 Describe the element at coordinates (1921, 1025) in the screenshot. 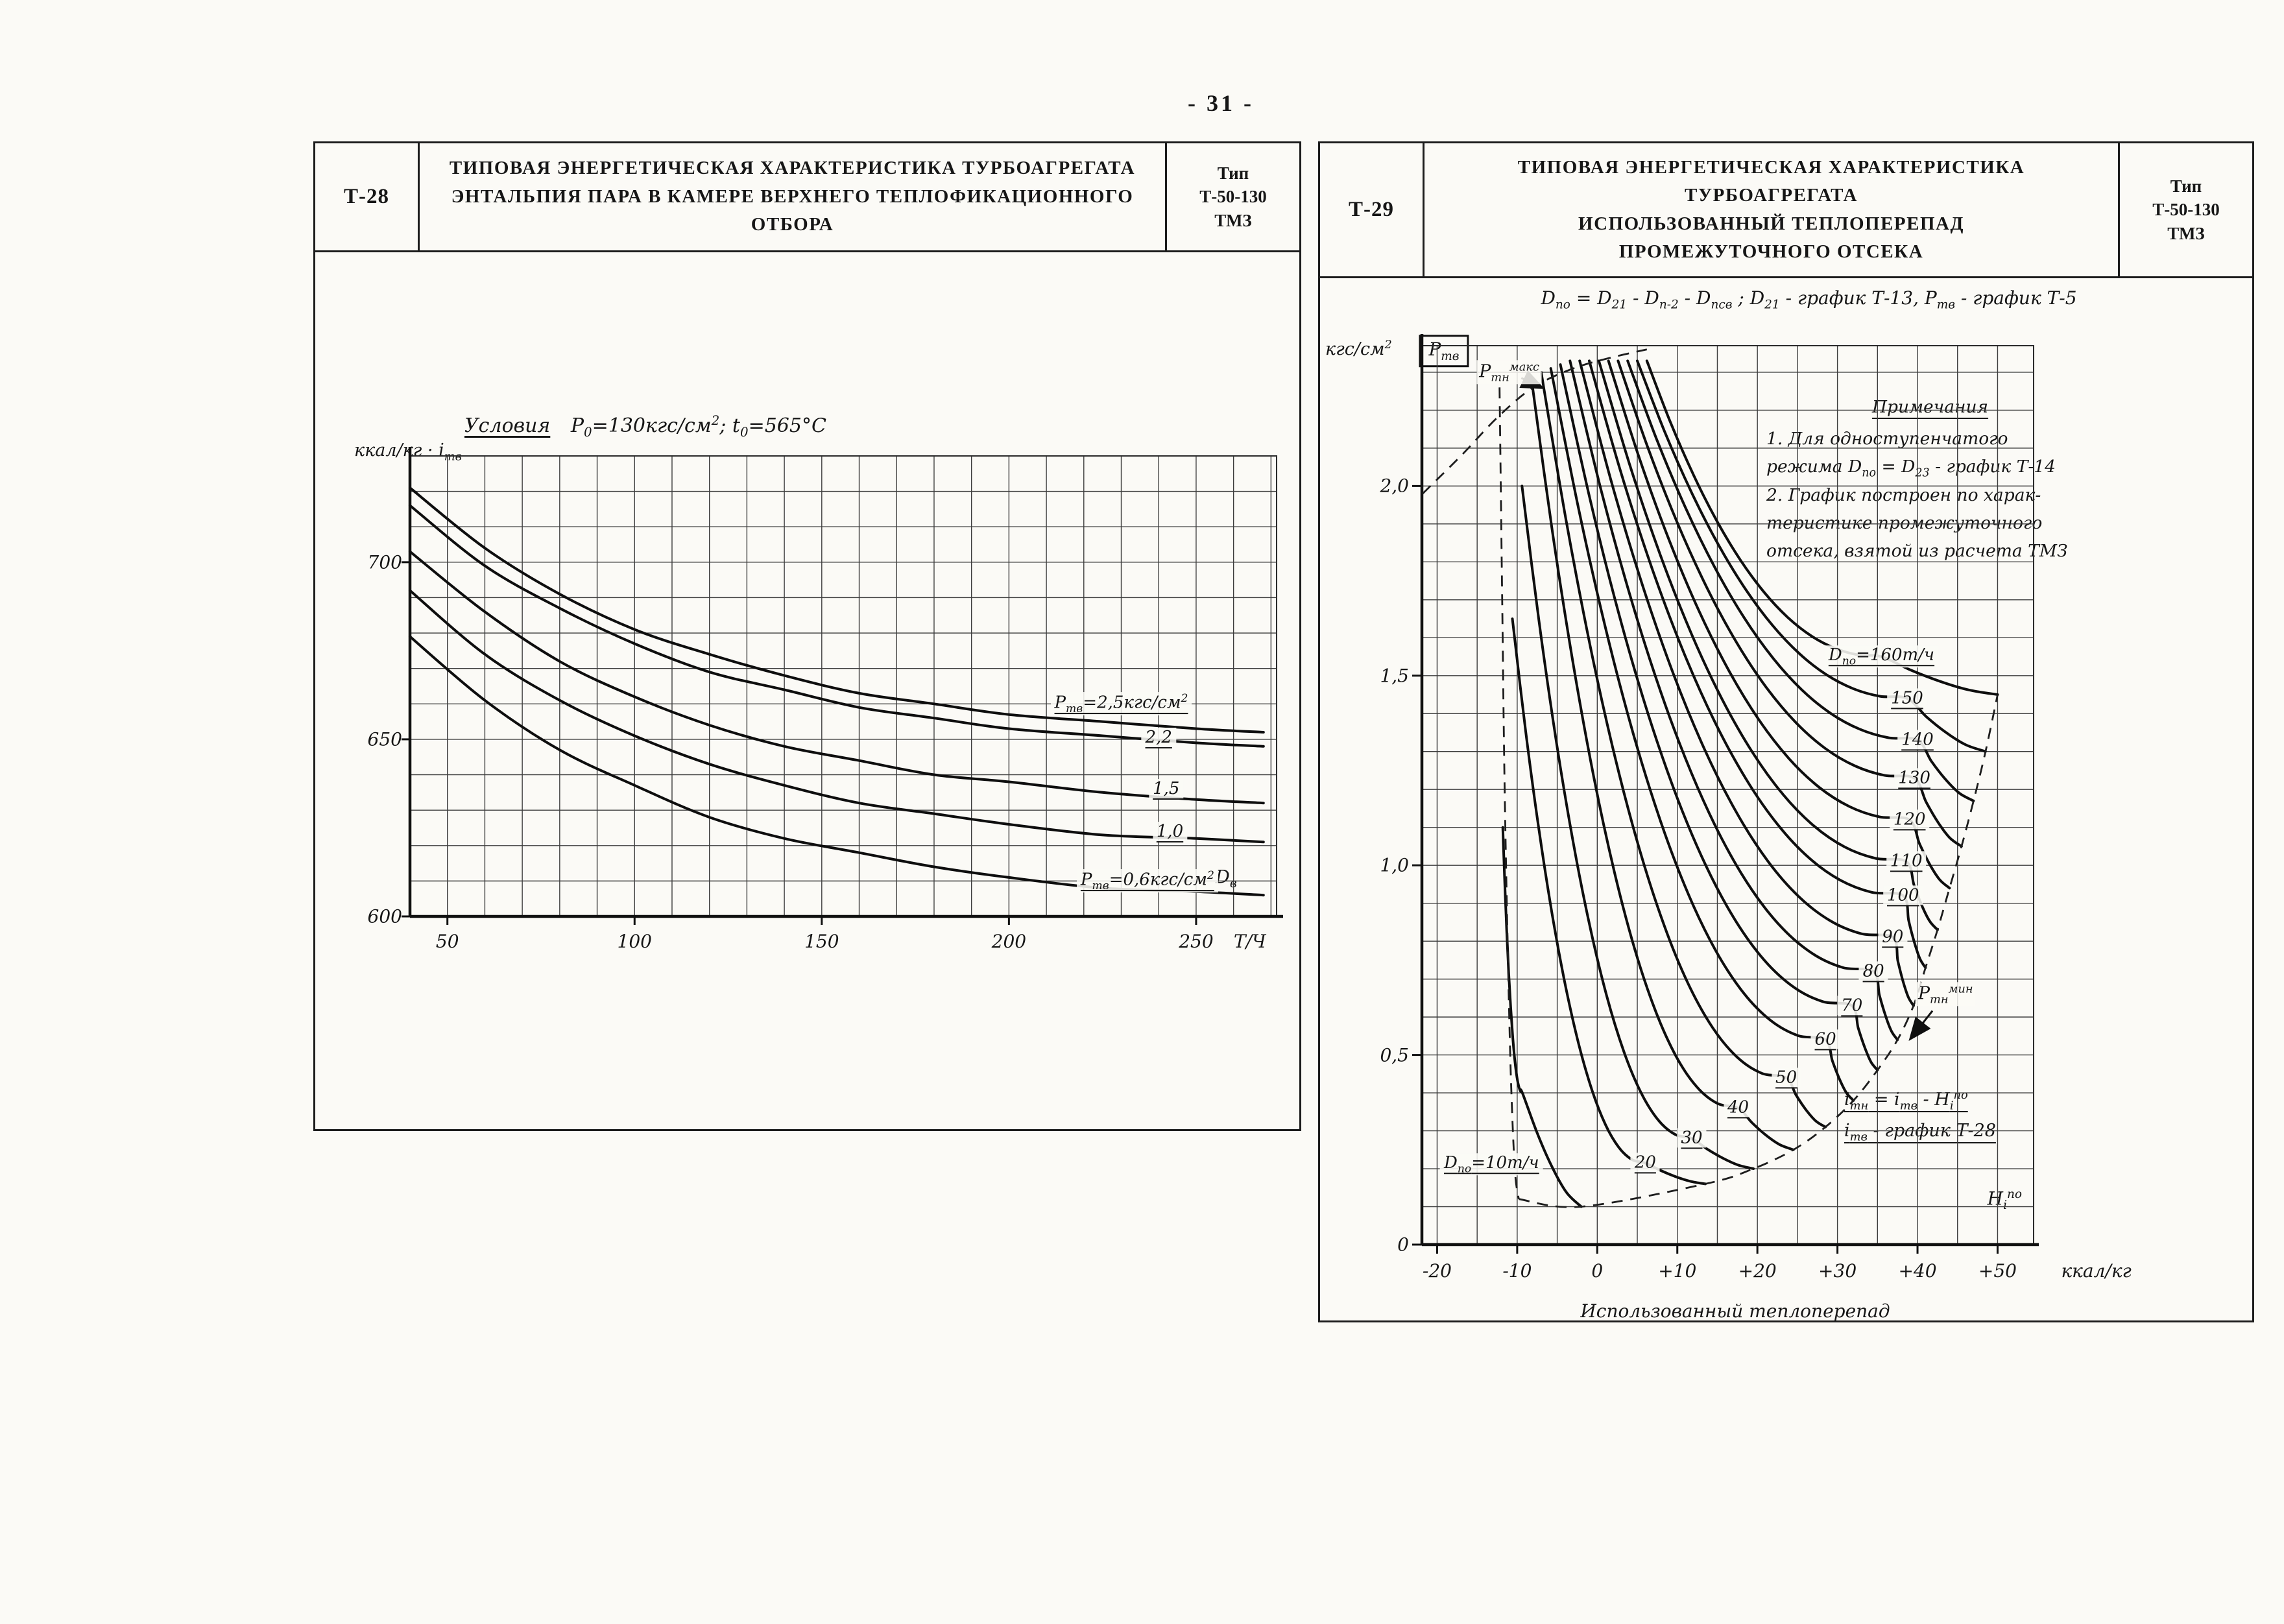

I see `pmin-annotation-arrow` at that location.